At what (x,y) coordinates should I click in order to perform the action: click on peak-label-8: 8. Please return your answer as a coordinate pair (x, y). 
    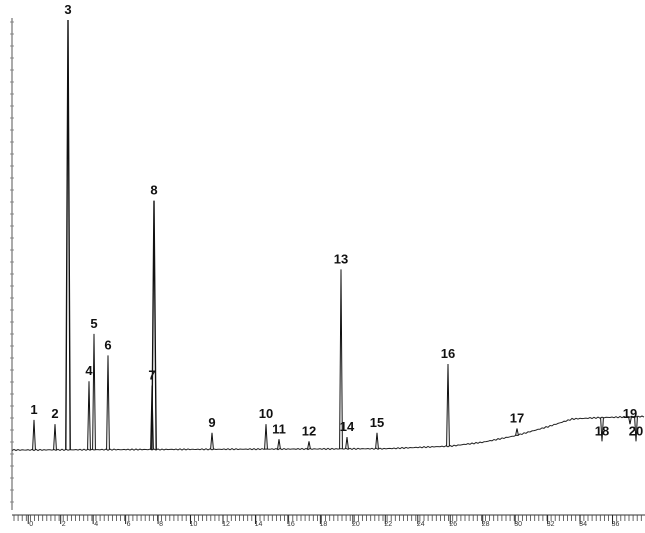
    Looking at the image, I should click on (153, 190).